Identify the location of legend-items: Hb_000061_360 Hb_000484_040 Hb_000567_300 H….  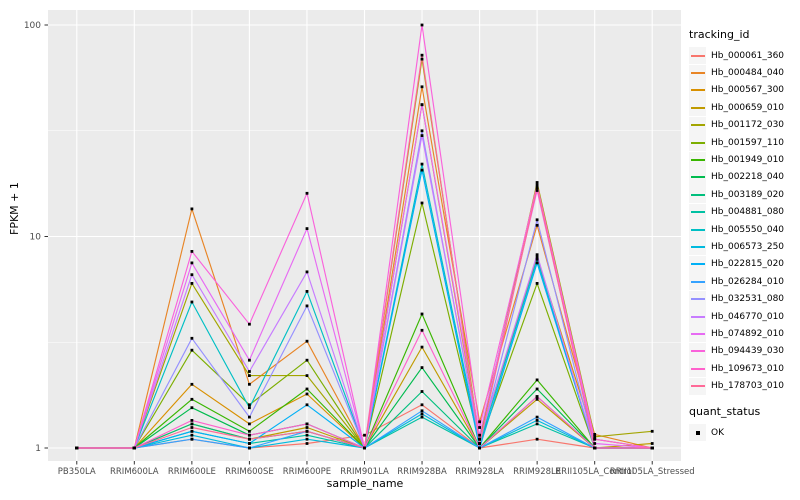
(744, 221).